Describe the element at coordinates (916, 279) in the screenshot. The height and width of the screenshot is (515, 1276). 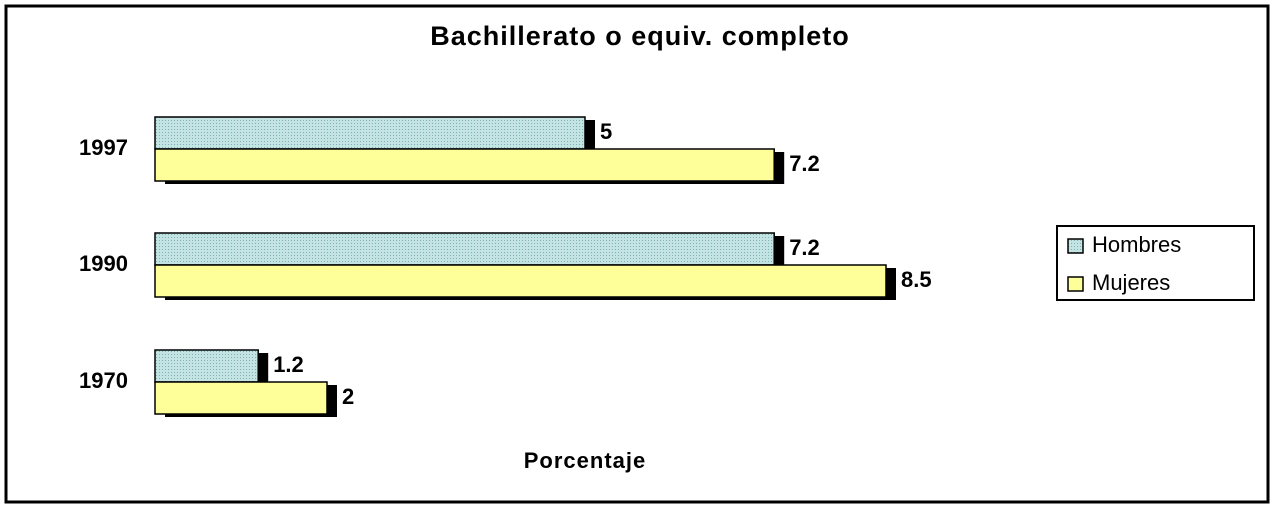
I see `data-label: 8.5` at that location.